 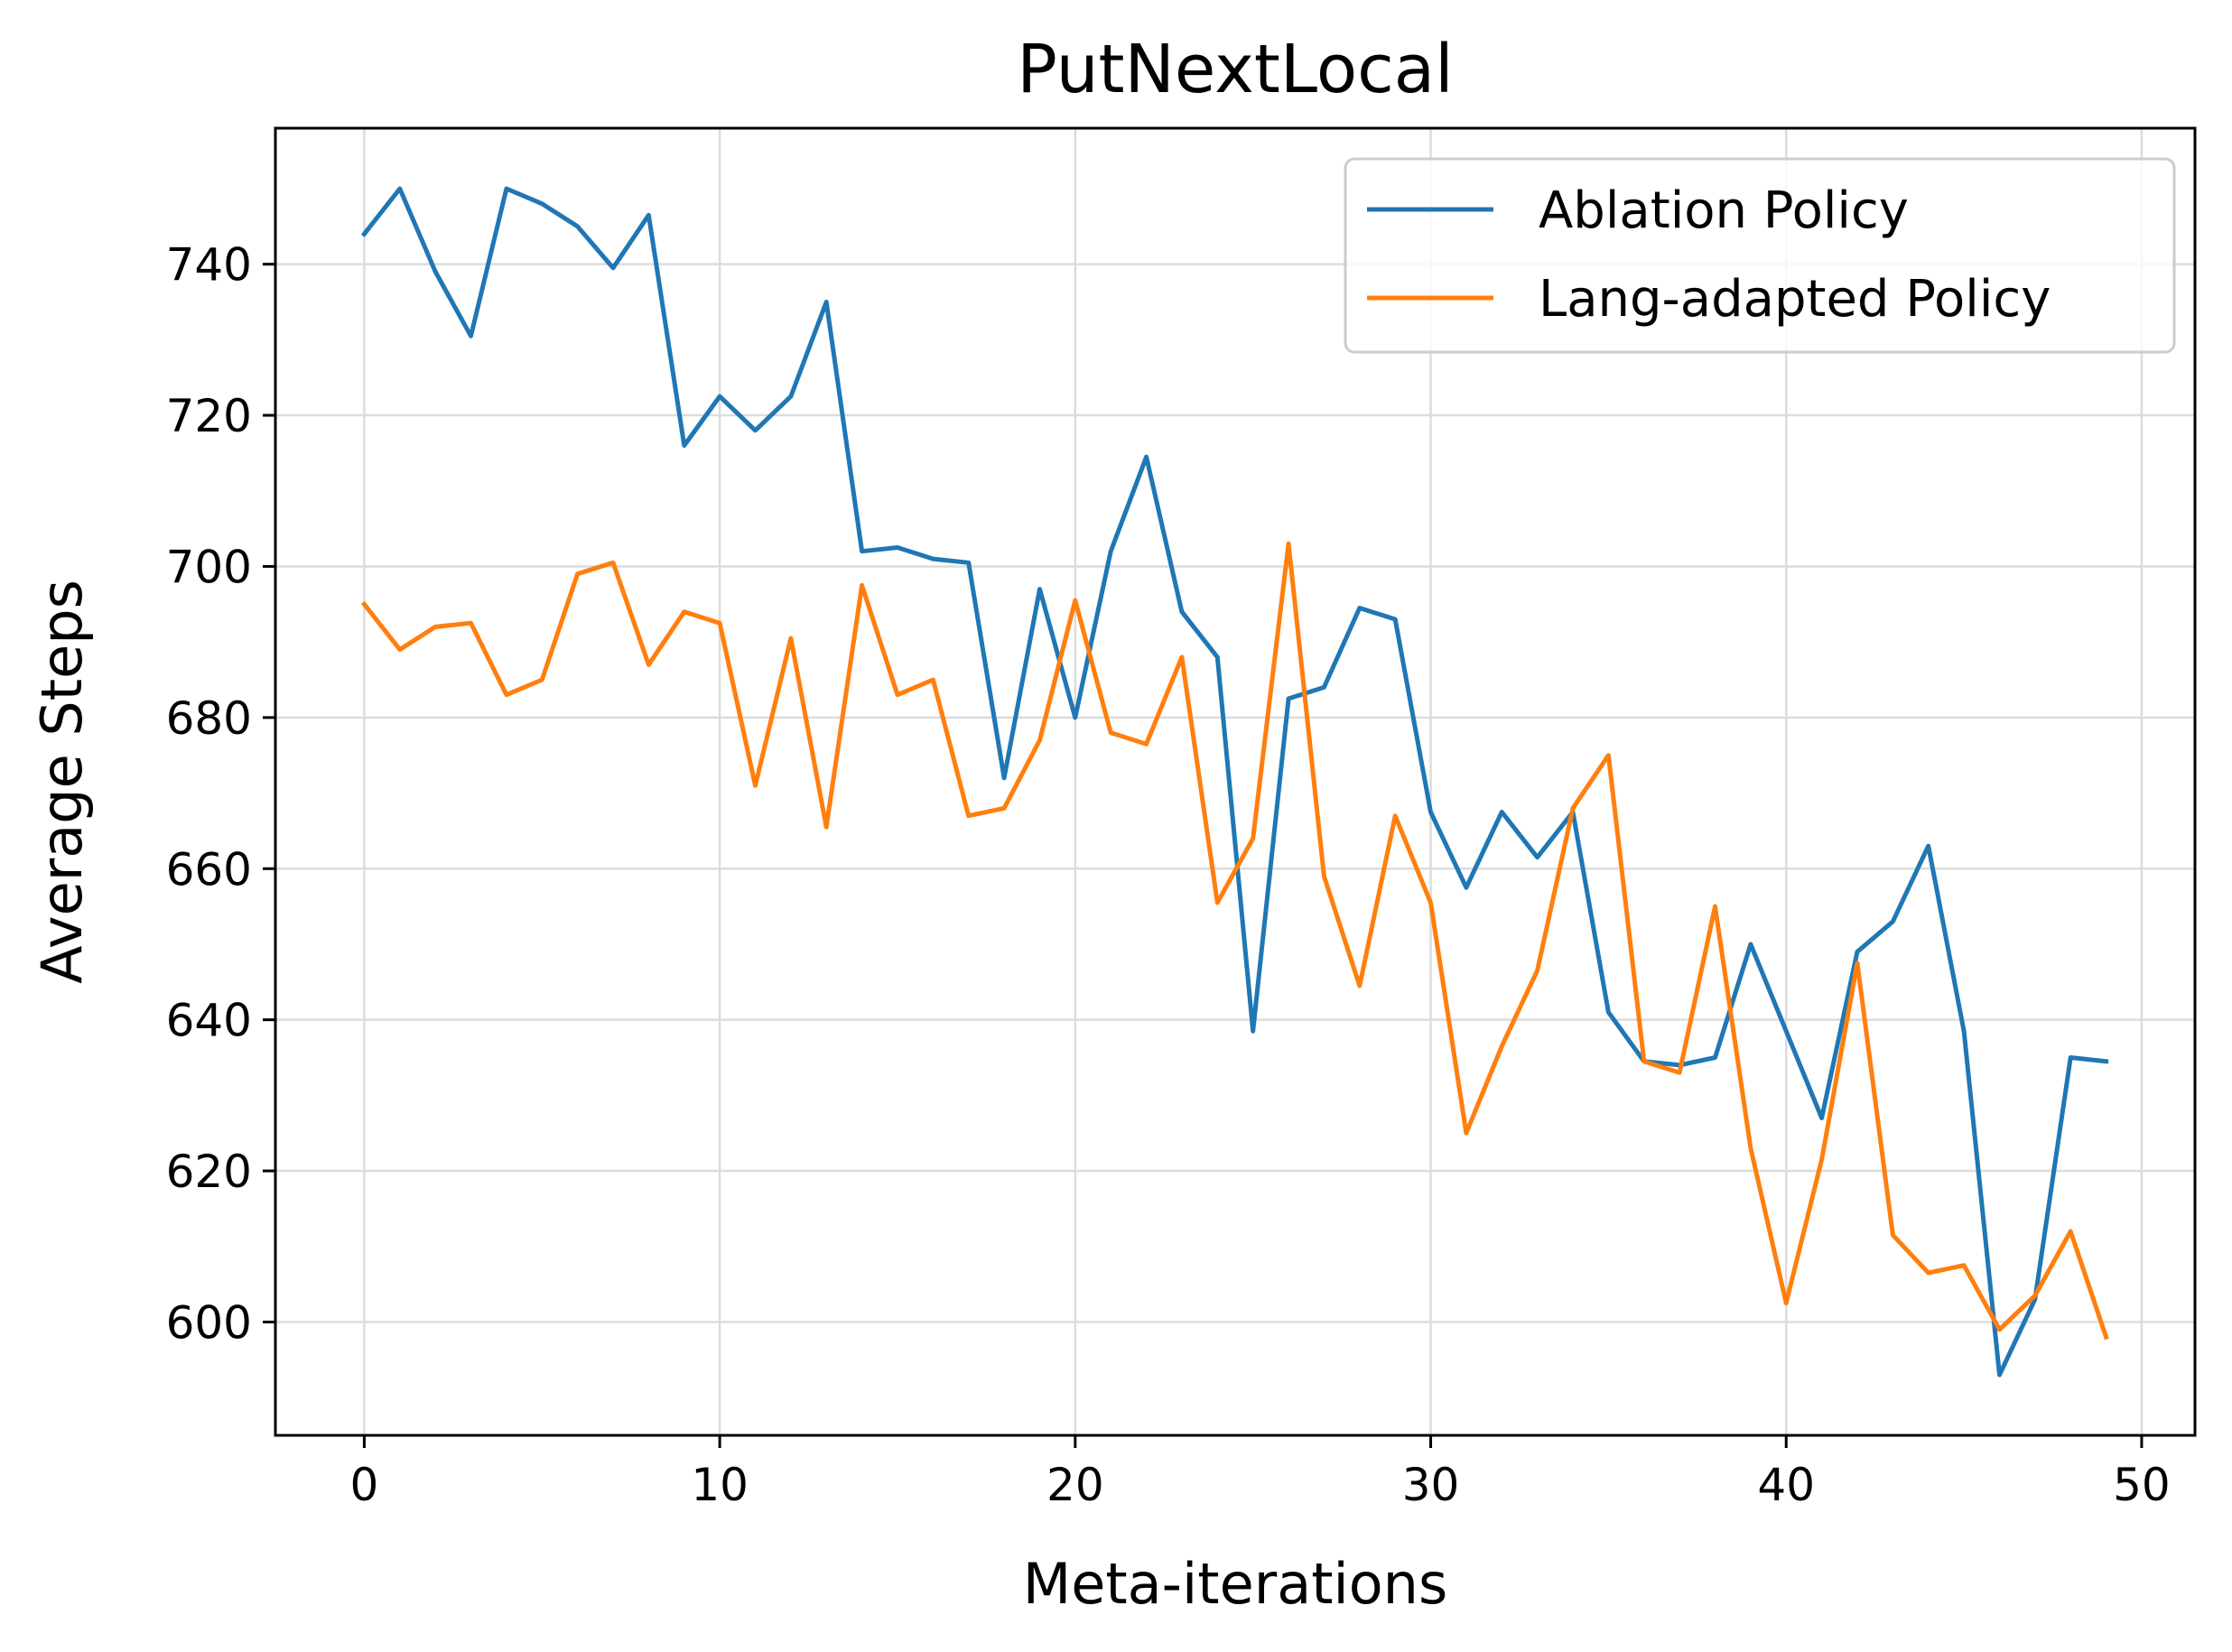 I want to click on x-tick-label: 0, so click(x=364, y=1485).